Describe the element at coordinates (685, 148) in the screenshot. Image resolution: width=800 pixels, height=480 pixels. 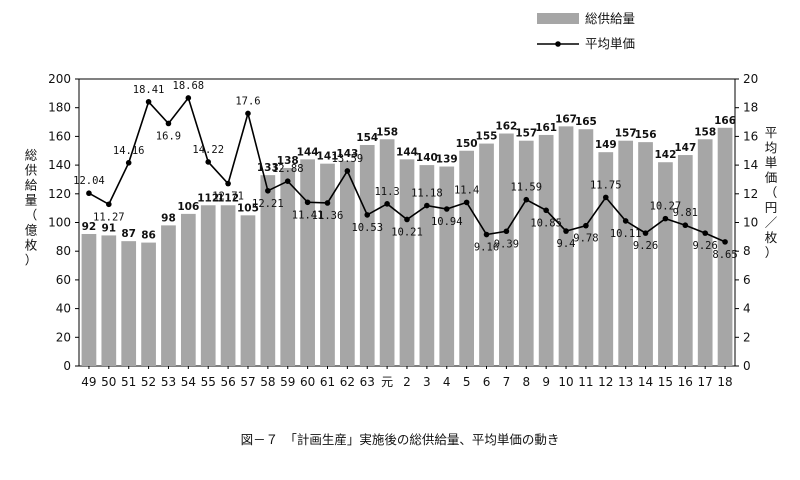
I see `bar-value-label: 147` at that location.